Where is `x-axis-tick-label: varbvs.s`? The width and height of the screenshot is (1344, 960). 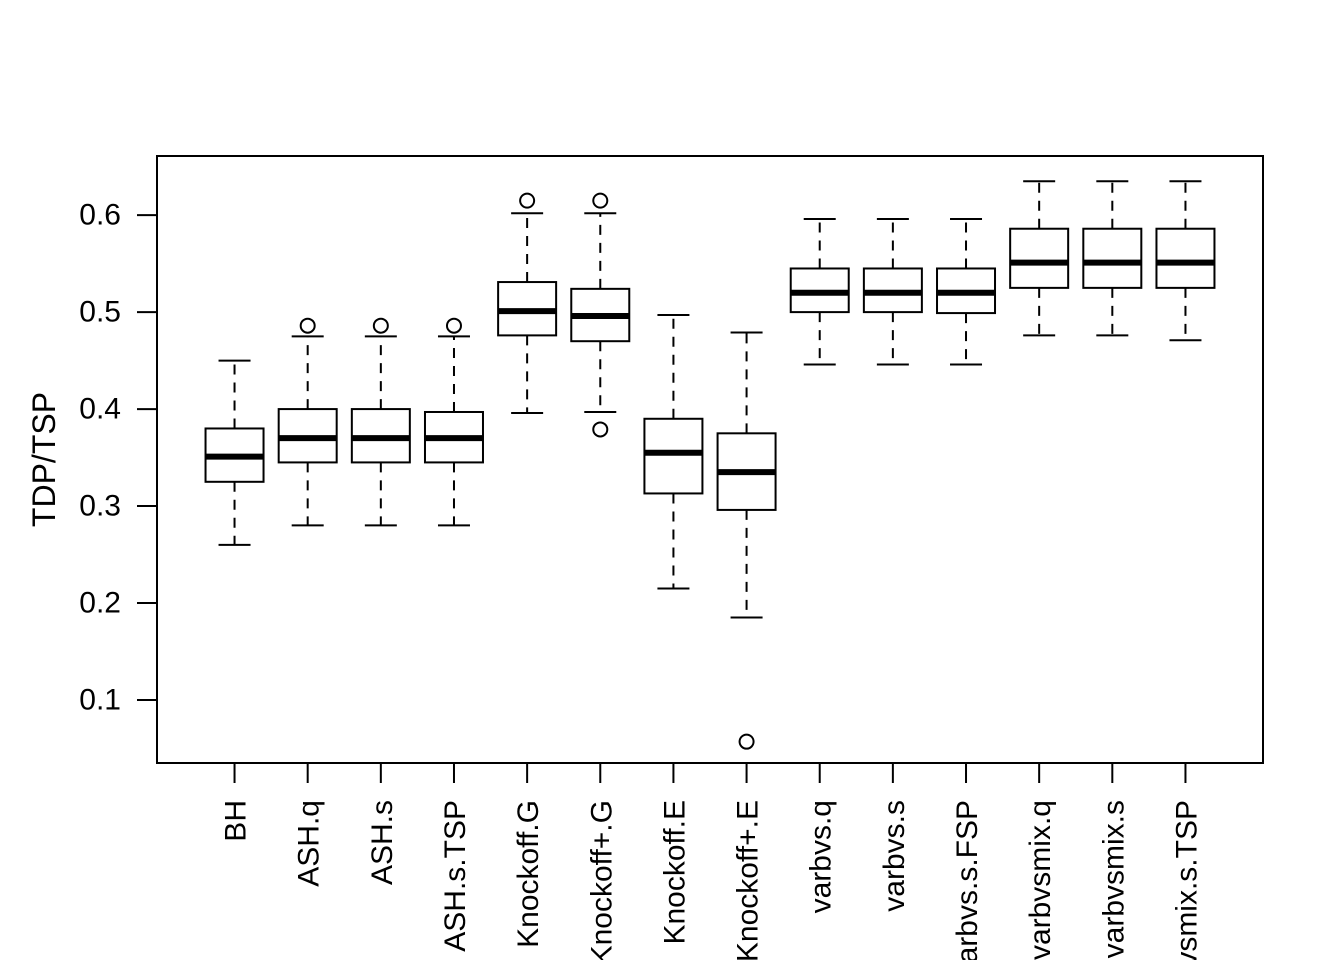
x-axis-tick-label: varbvs.s is located at coordinates (894, 856).